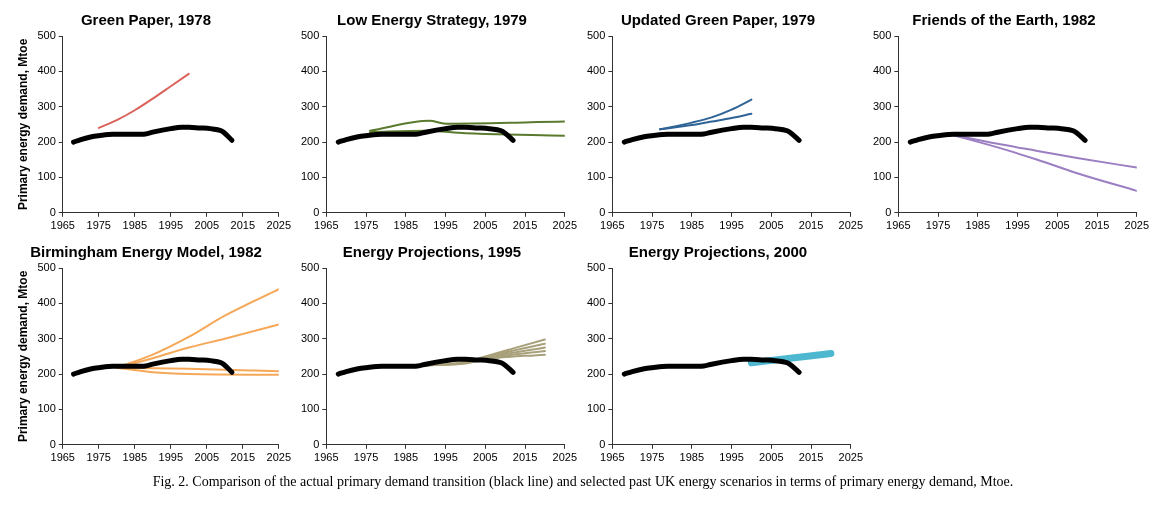  Describe the element at coordinates (1004, 20) in the screenshot. I see `chart-title: Friends of the Earth, 1982` at that location.